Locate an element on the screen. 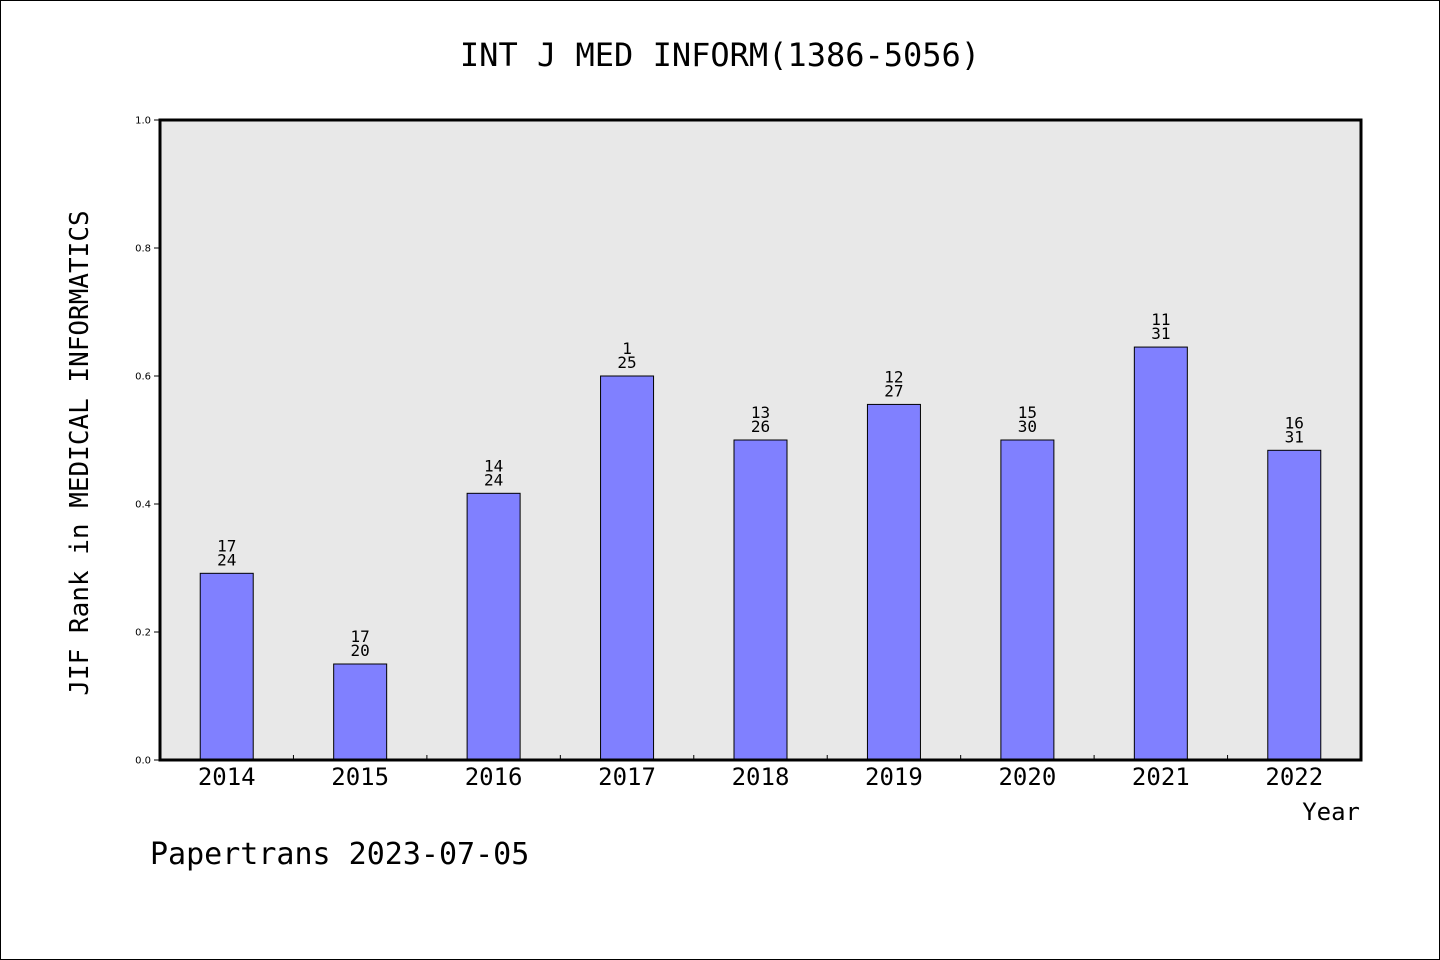  y-axis-label: JIF Rank in MEDICAL INFORMATICS is located at coordinates (80, 452).